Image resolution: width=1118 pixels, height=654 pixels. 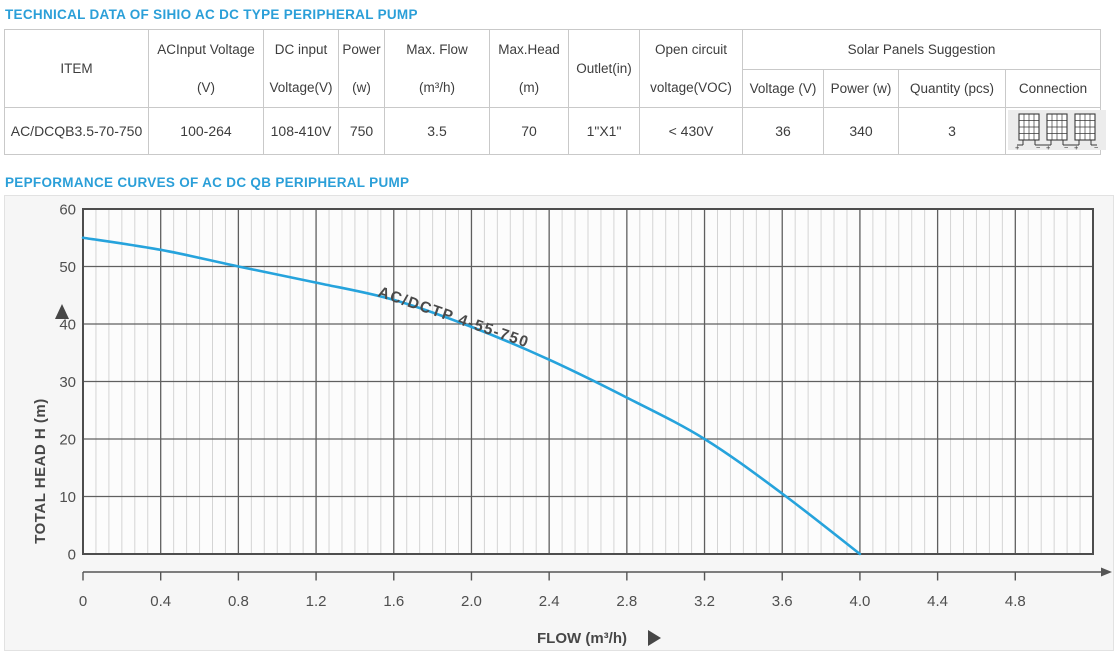 I want to click on x-tick-label: 0.4, so click(x=160, y=601).